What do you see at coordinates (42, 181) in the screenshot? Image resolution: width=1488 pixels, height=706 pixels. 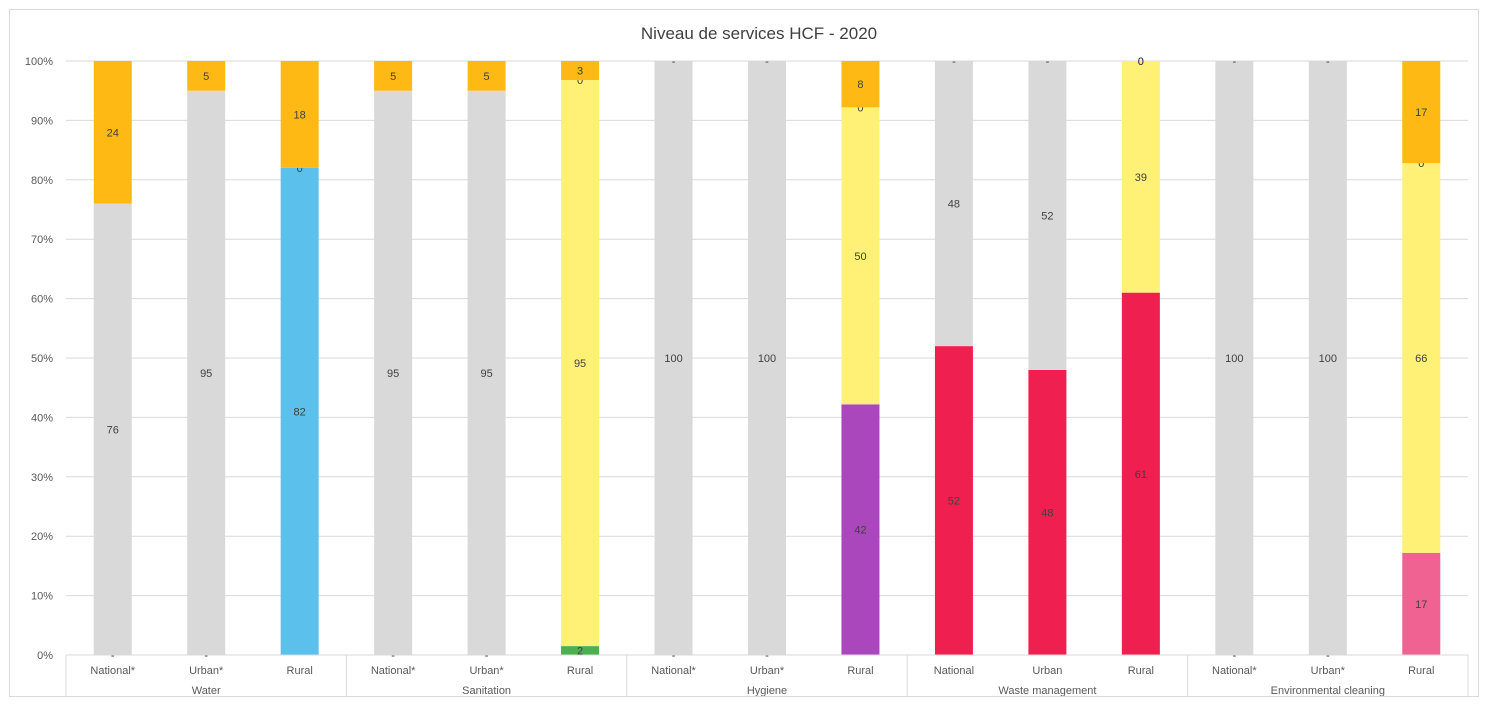 I see `y-tick-label: 80%` at bounding box center [42, 181].